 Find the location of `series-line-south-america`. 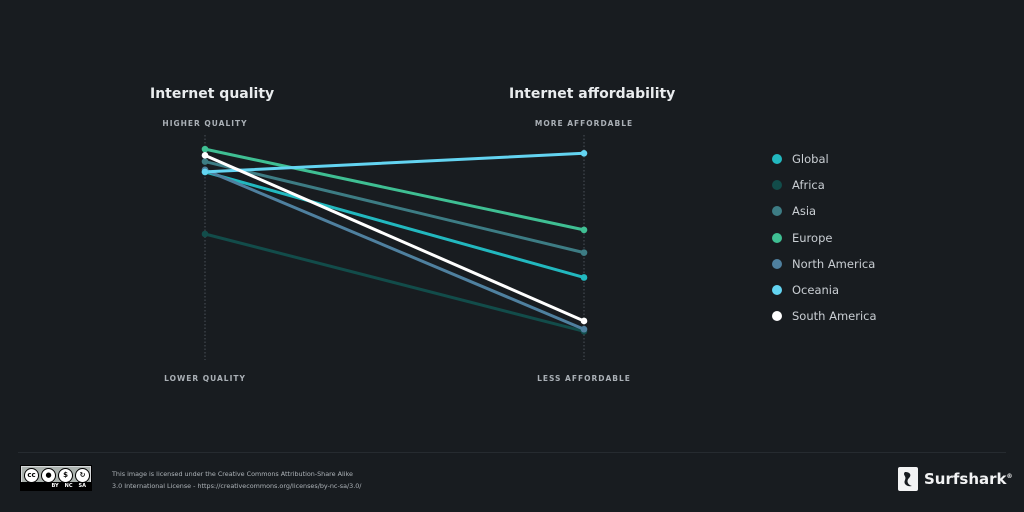

series-line-south-america is located at coordinates (394, 238).